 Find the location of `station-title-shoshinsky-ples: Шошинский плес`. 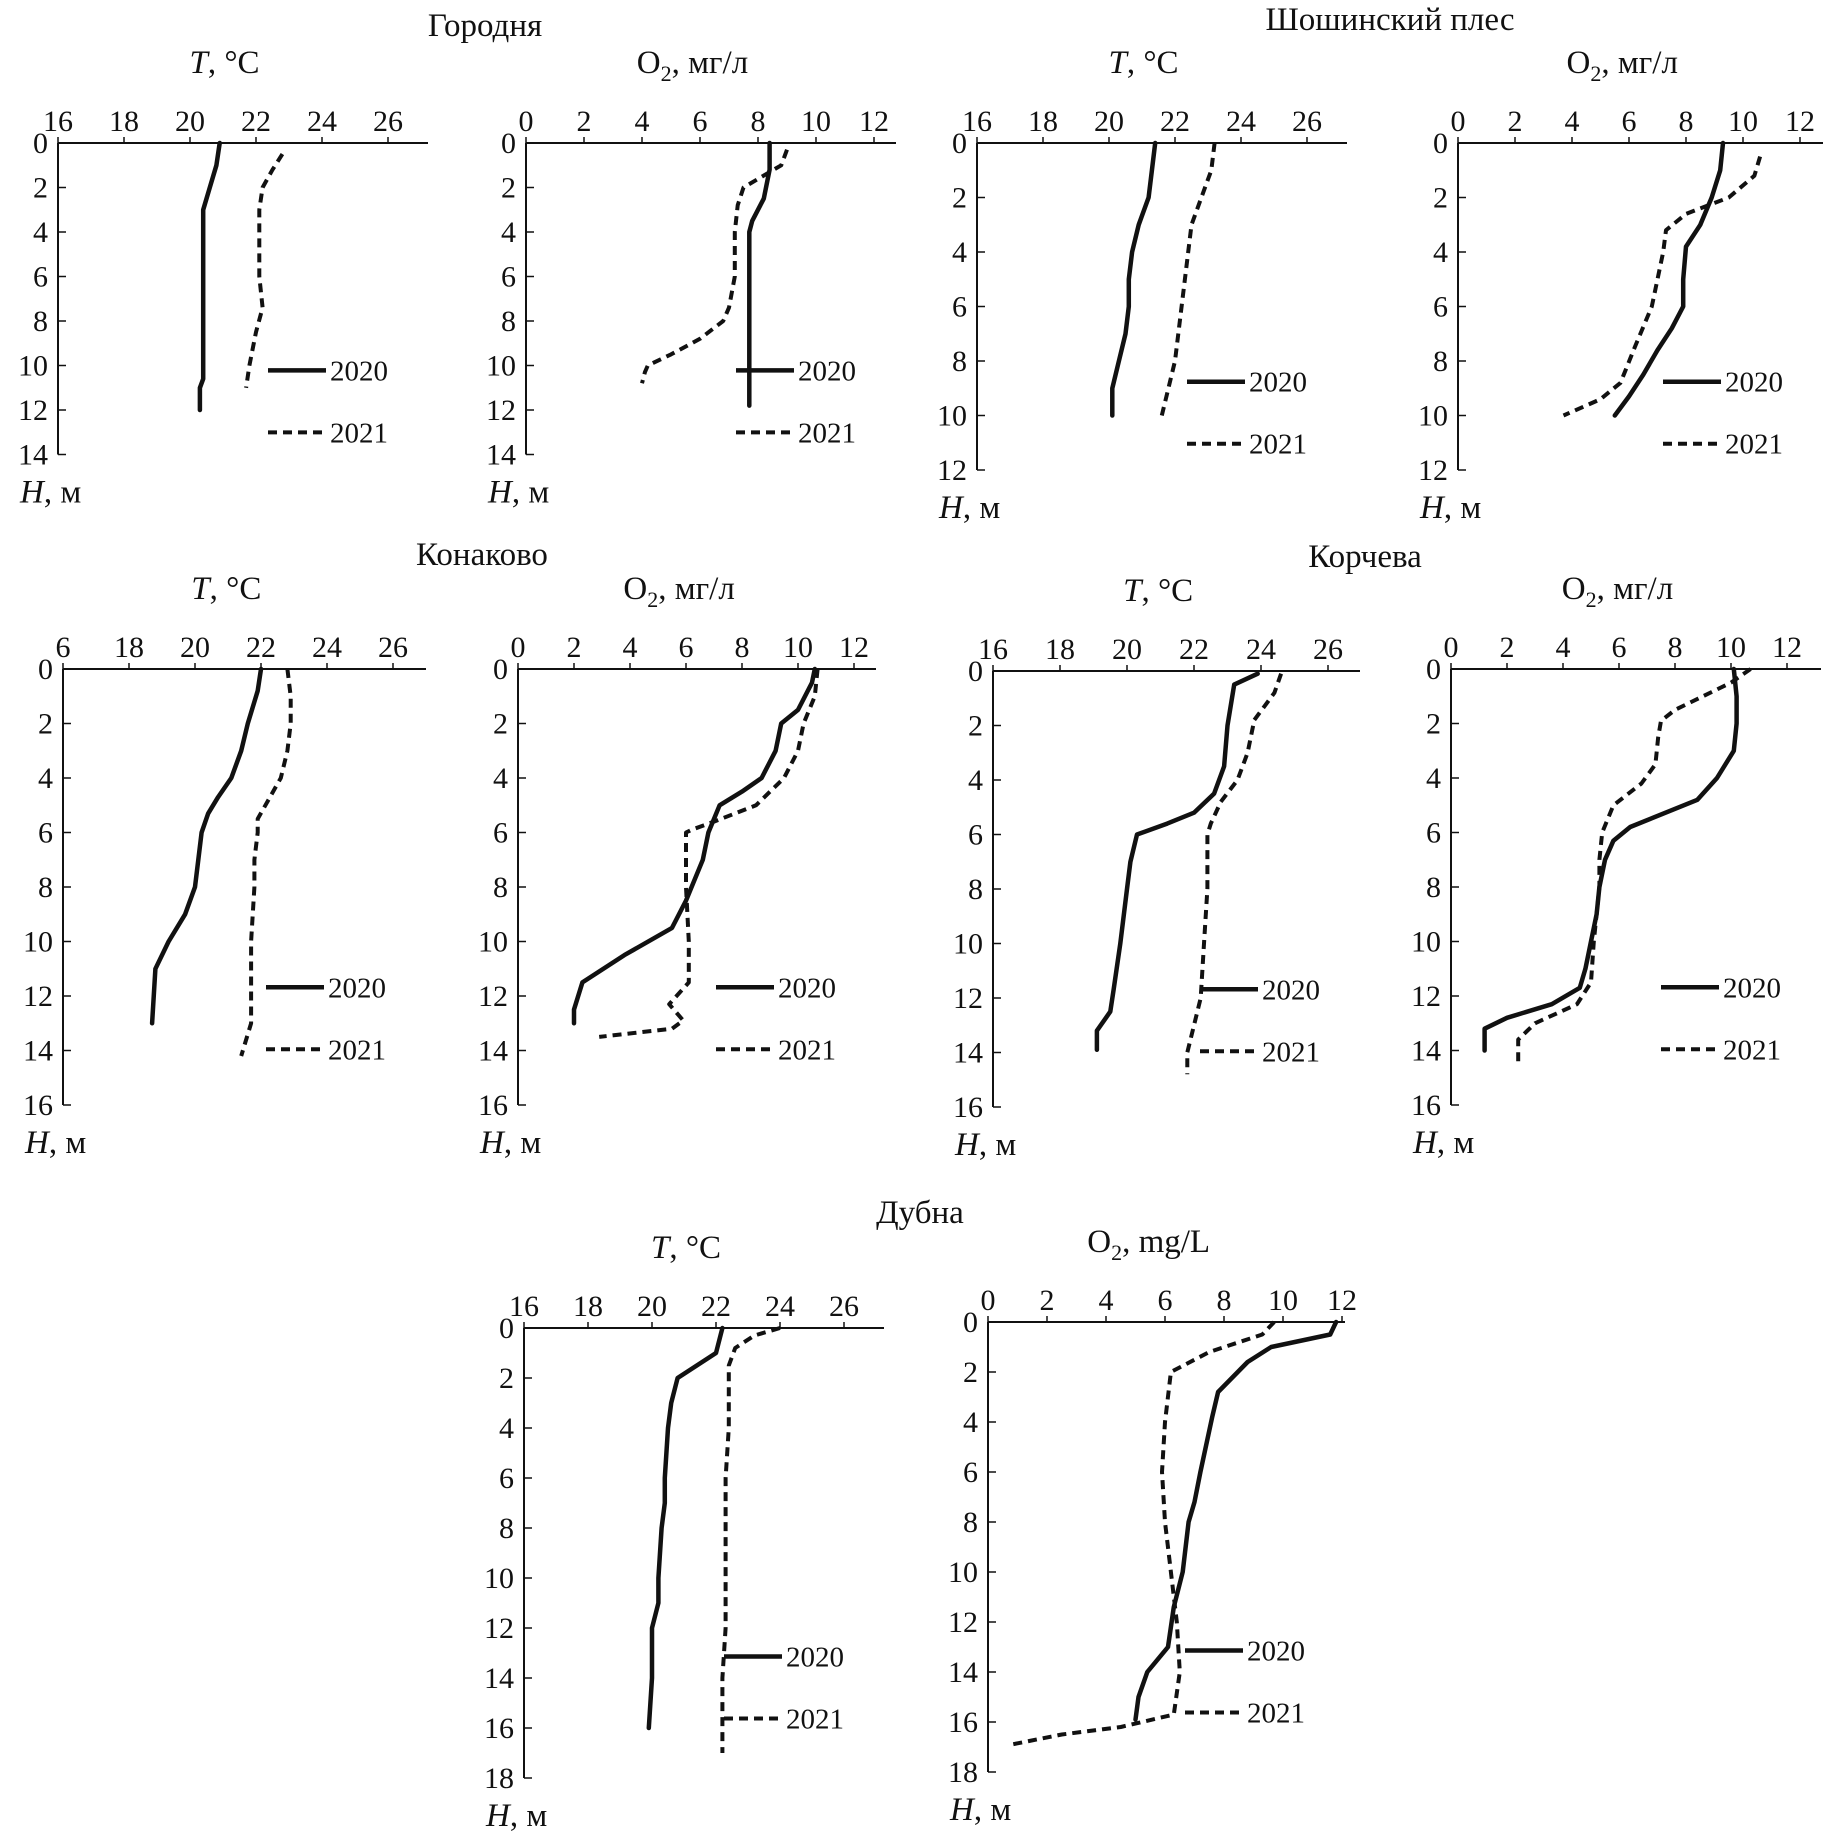

station-title-shoshinsky-ples: Шошинский плес is located at coordinates (1389, 20).